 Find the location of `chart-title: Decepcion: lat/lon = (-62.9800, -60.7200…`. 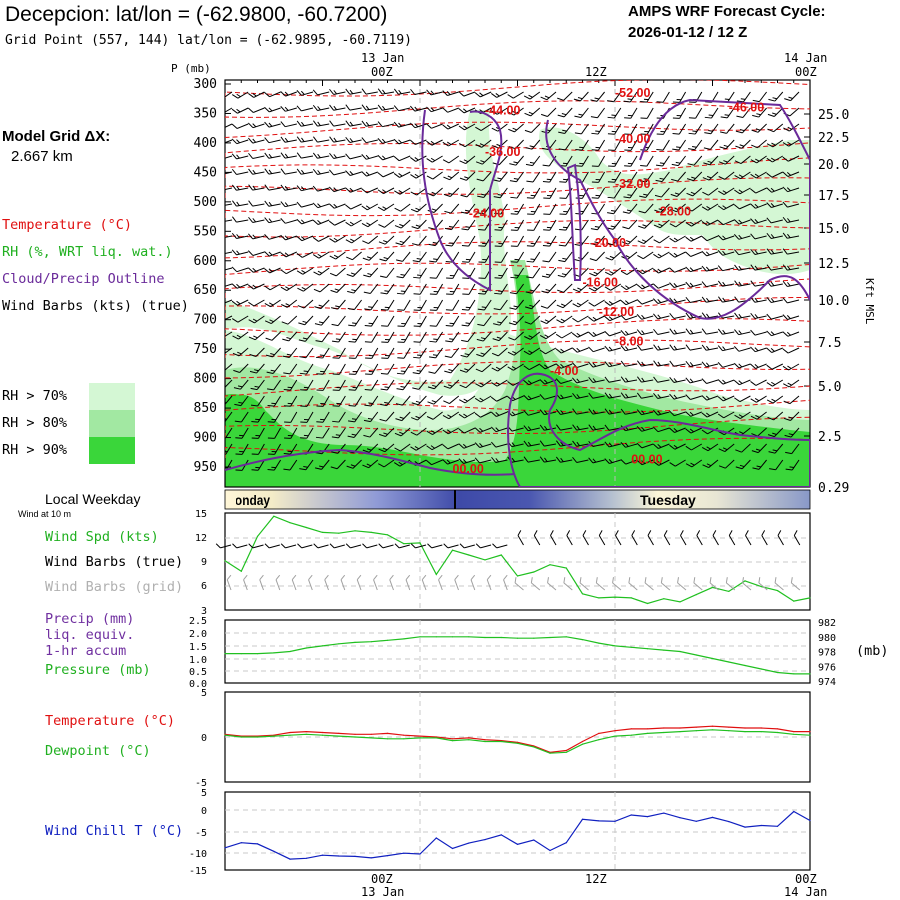

chart-title: Decepcion: lat/lon = (-62.9800, -60.7200… is located at coordinates (196, 14).